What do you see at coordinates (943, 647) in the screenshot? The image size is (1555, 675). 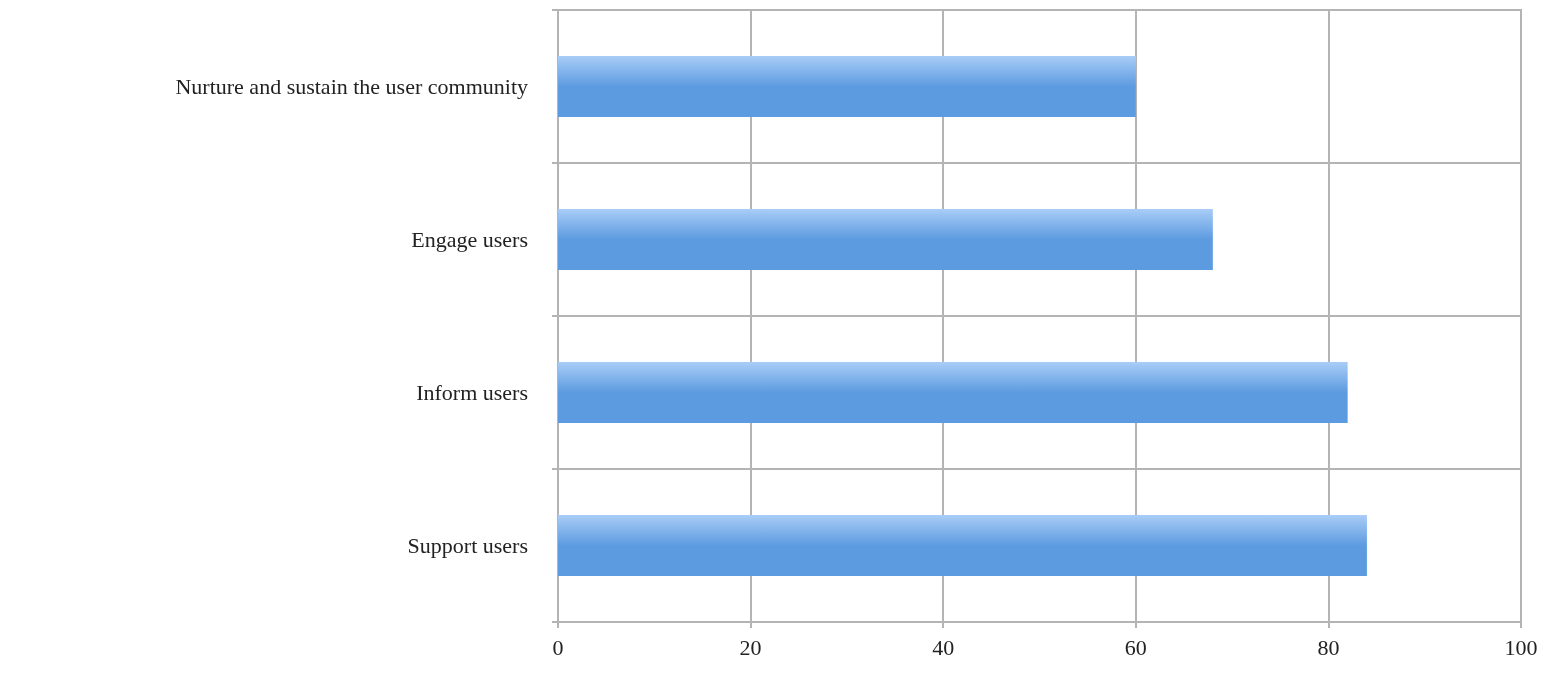 I see `x-tick-label: 40` at bounding box center [943, 647].